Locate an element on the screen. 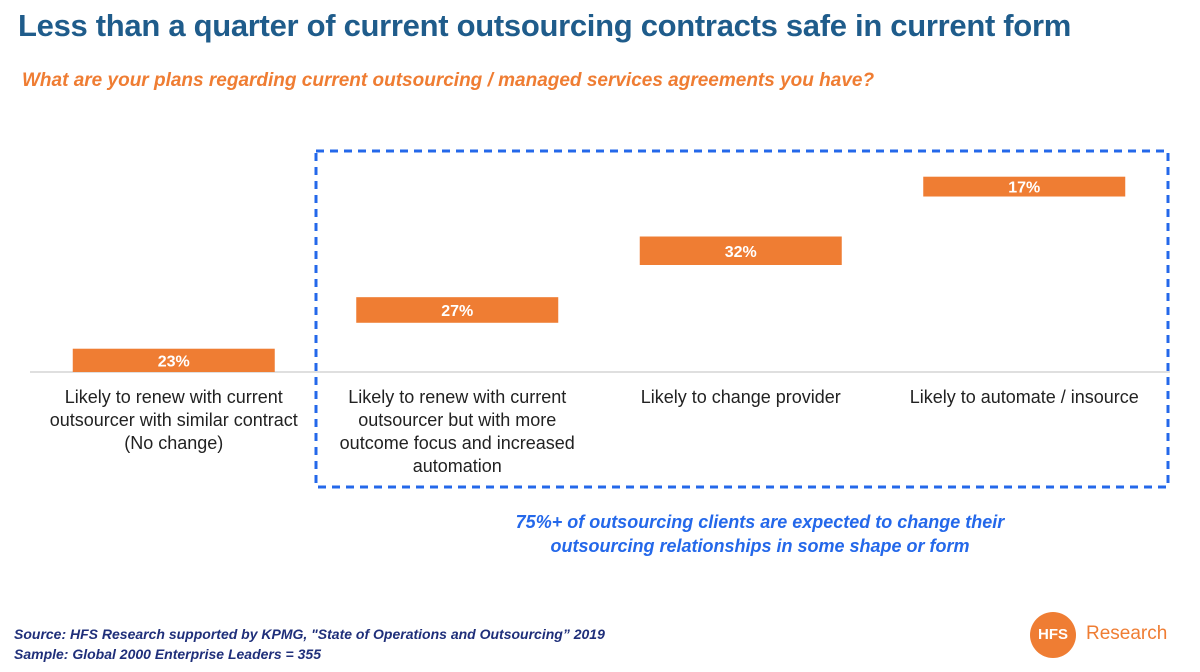 The height and width of the screenshot is (672, 1200). category-label: Likely to automate / insource is located at coordinates (1024, 397).